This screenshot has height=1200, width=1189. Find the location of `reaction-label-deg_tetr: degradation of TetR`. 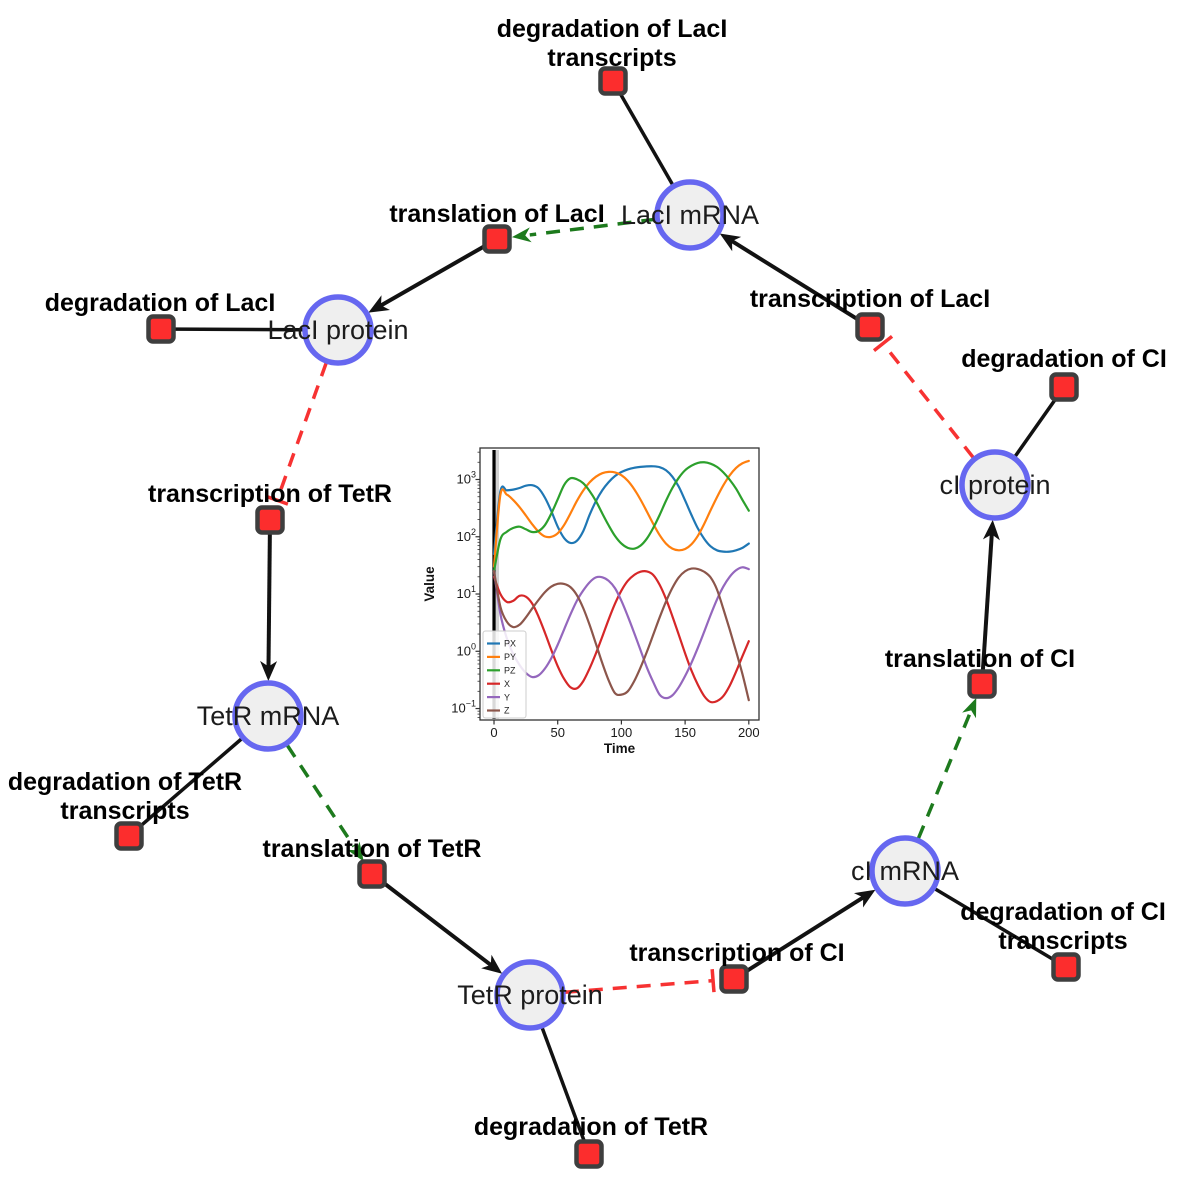

reaction-label-deg_tetr: degradation of TetR is located at coordinates (591, 1127).